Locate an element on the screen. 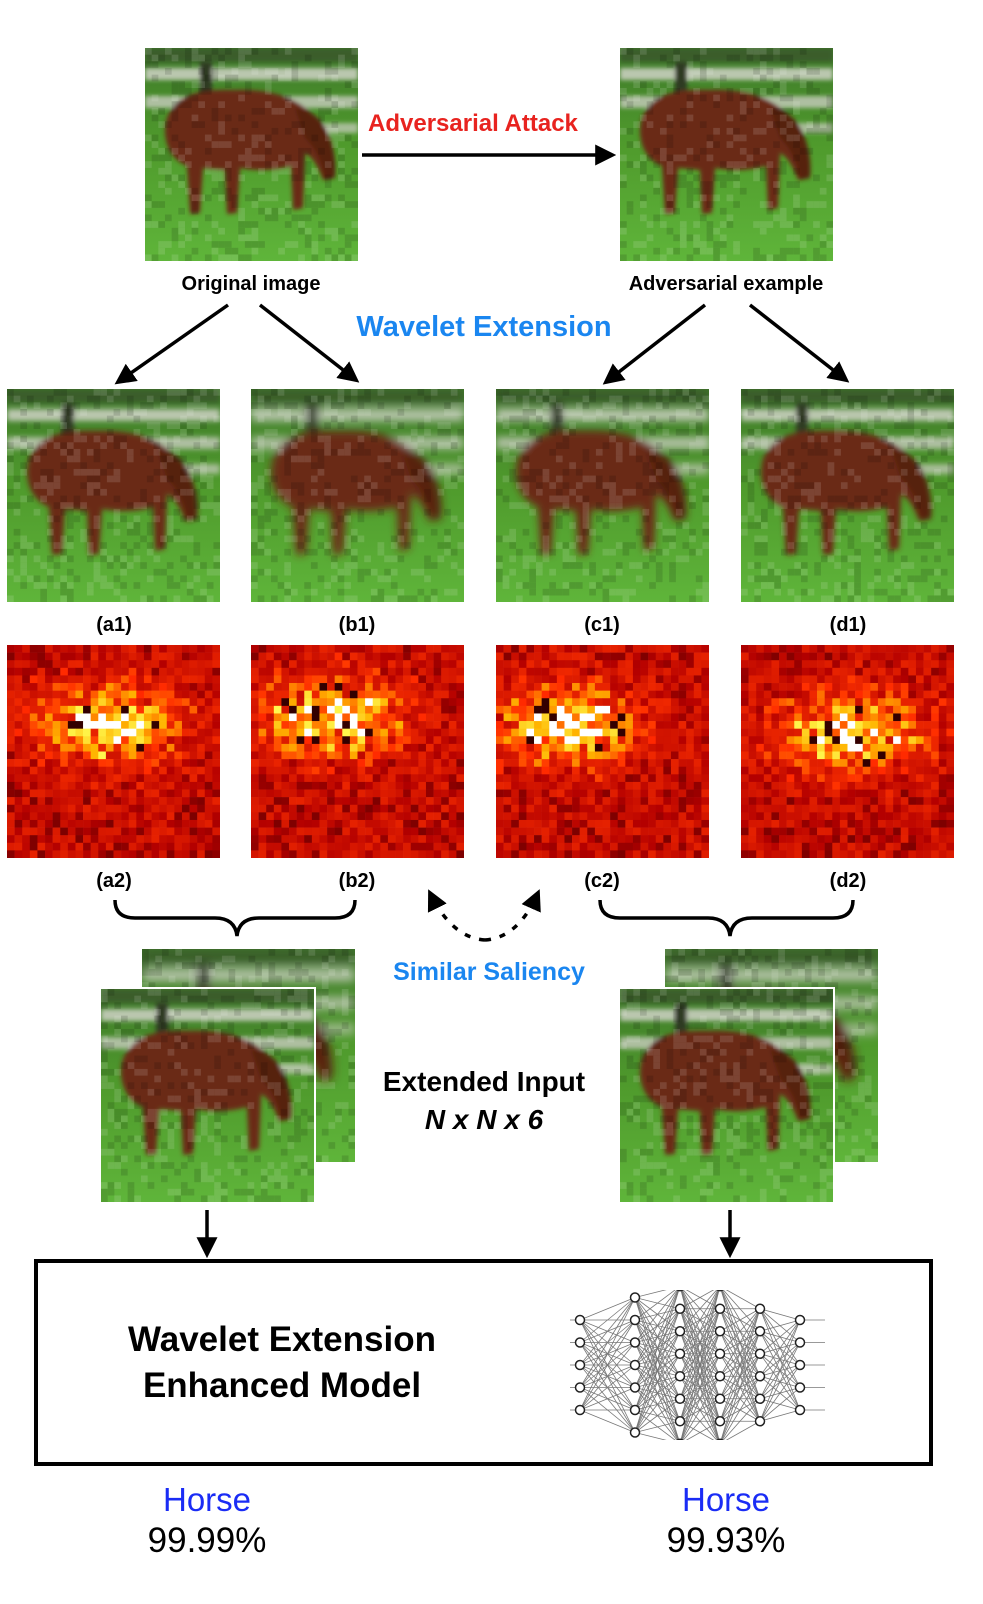 The height and width of the screenshot is (1604, 983). result-left-label: Horse is located at coordinates (207, 1499).